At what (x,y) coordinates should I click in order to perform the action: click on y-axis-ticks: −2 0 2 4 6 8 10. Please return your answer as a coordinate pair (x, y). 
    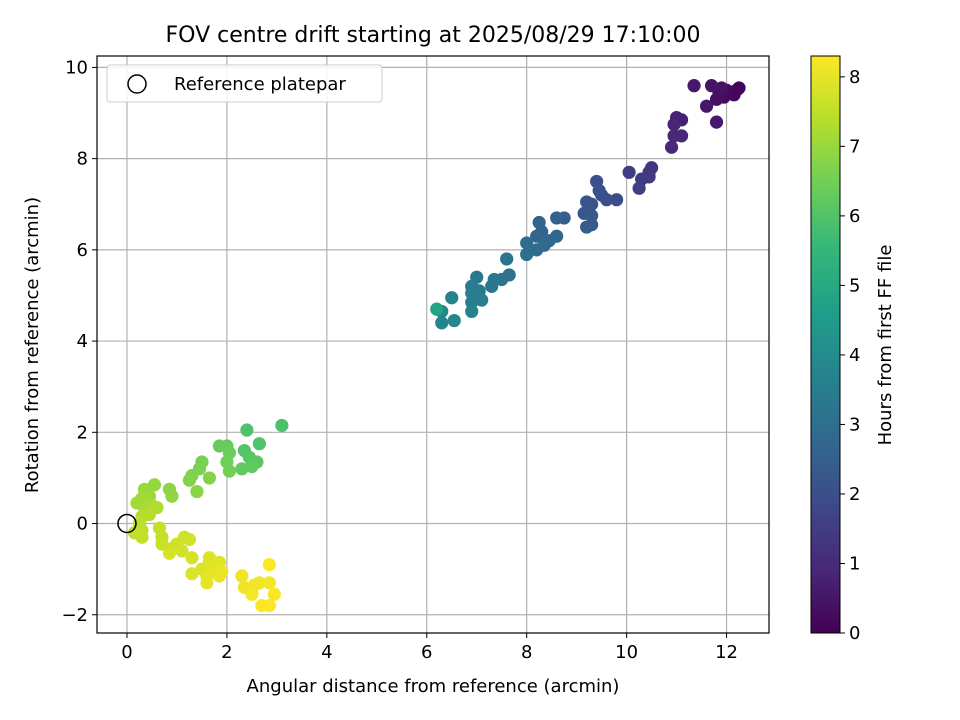
    Looking at the image, I should click on (79, 341).